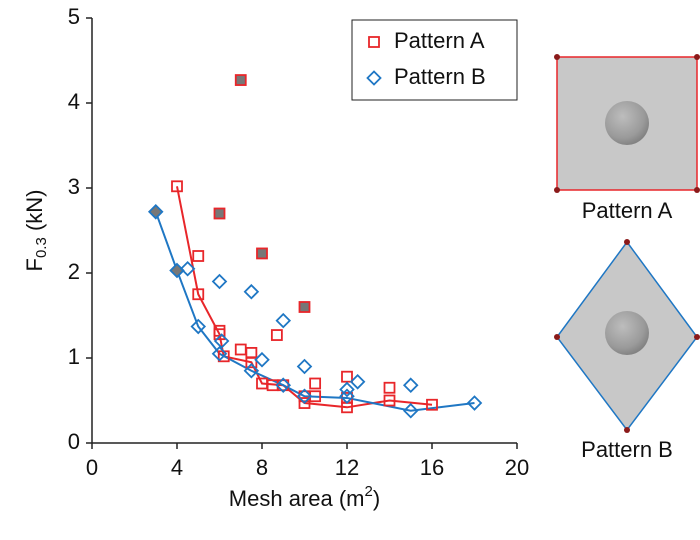 The width and height of the screenshot is (700, 540). I want to click on label-part: 2, so click(369, 491).